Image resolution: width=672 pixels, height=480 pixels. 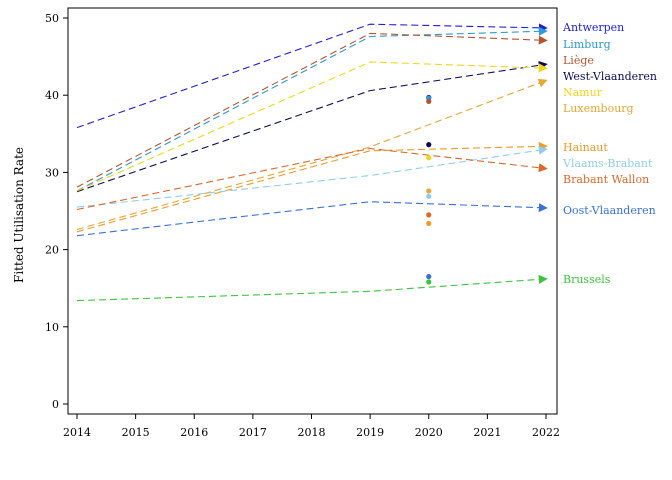 I want to click on x-tick-label: 2016, so click(x=194, y=432).